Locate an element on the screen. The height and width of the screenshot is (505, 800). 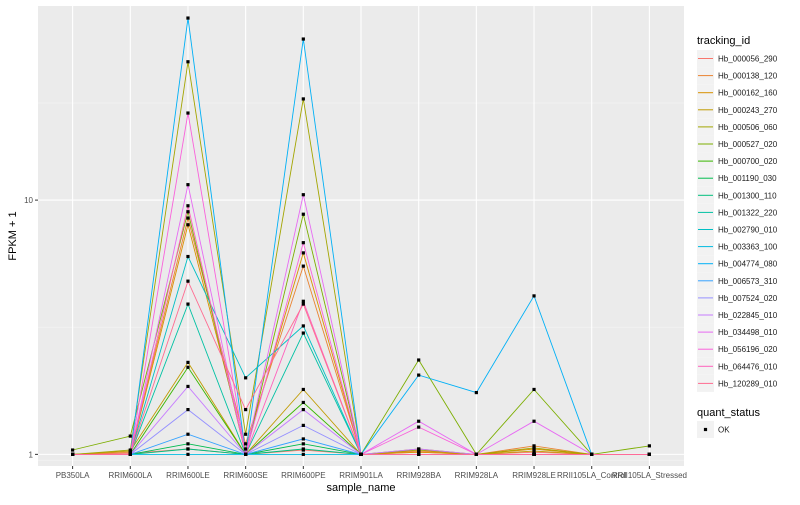
legend-label: Hb_000162_160 is located at coordinates (748, 93).